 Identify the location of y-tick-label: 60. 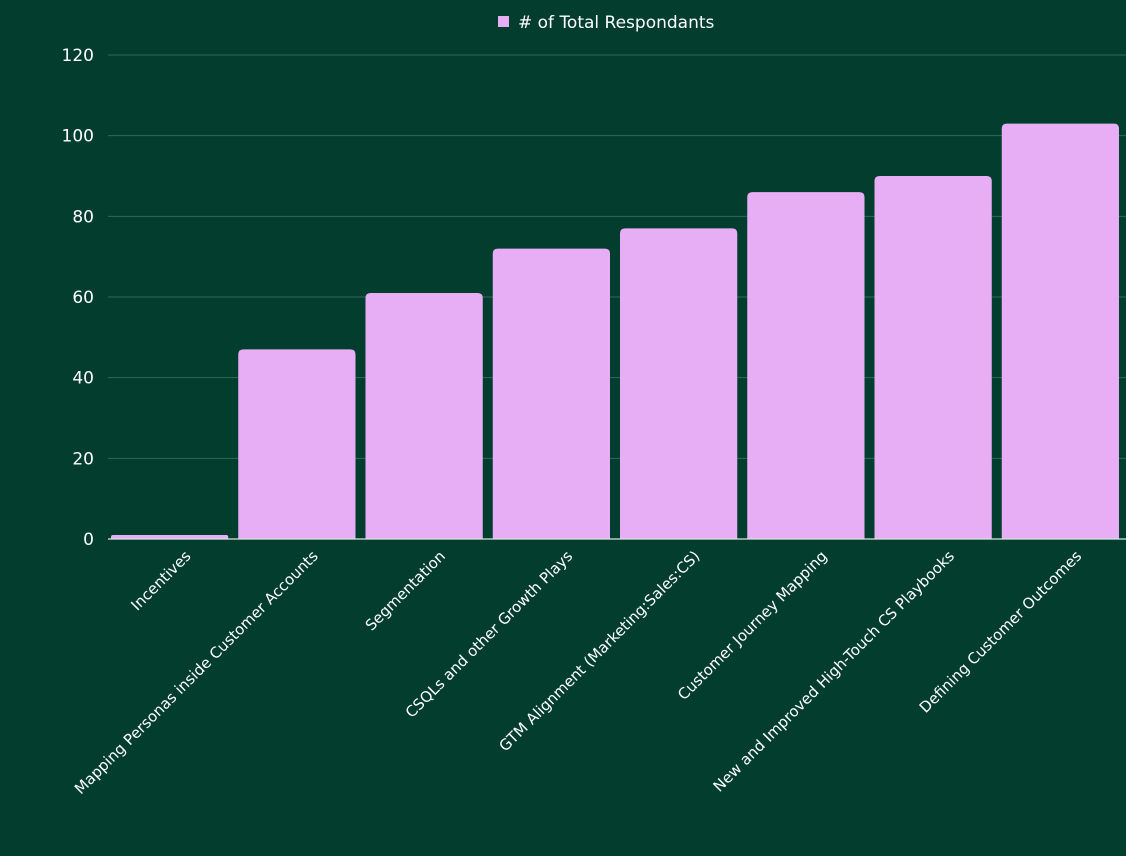
(83, 298).